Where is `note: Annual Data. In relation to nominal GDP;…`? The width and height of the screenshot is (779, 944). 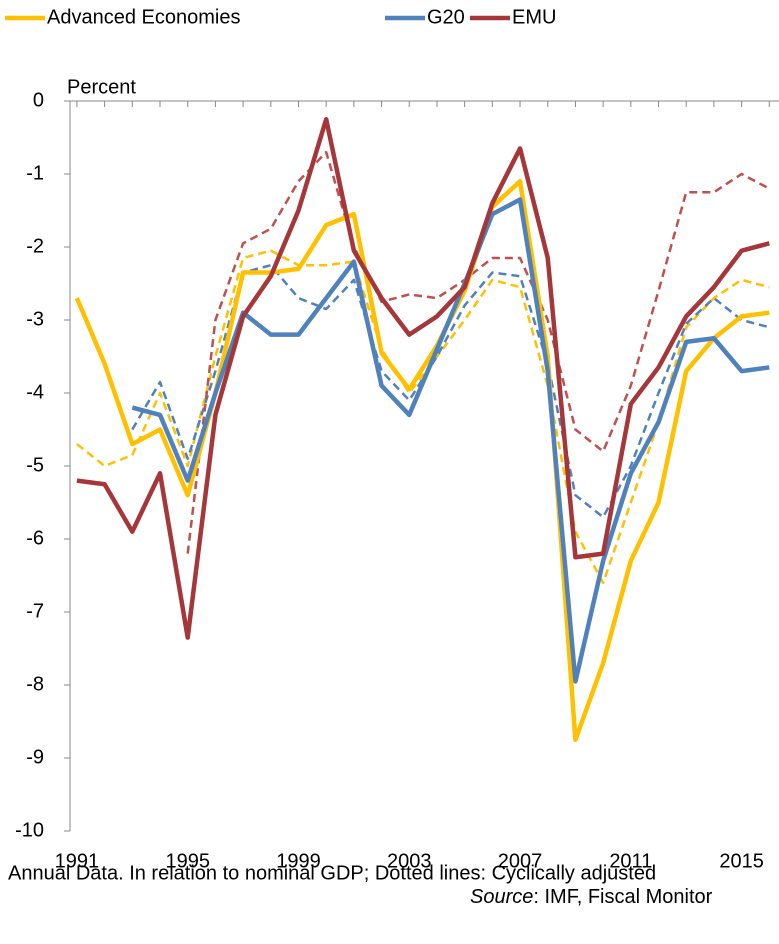 note: Annual Data. In relation to nominal GDP;… is located at coordinates (332, 873).